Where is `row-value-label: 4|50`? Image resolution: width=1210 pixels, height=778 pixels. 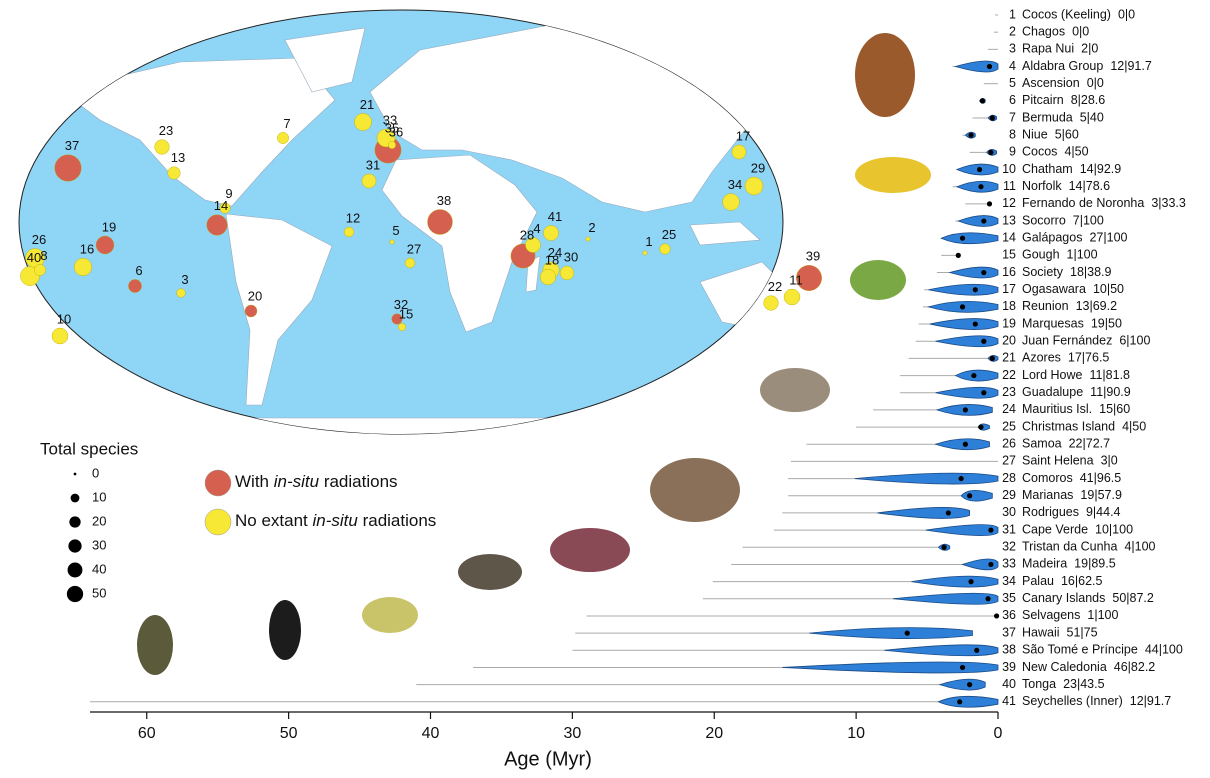
row-value-label: 4|50 is located at coordinates (1134, 426).